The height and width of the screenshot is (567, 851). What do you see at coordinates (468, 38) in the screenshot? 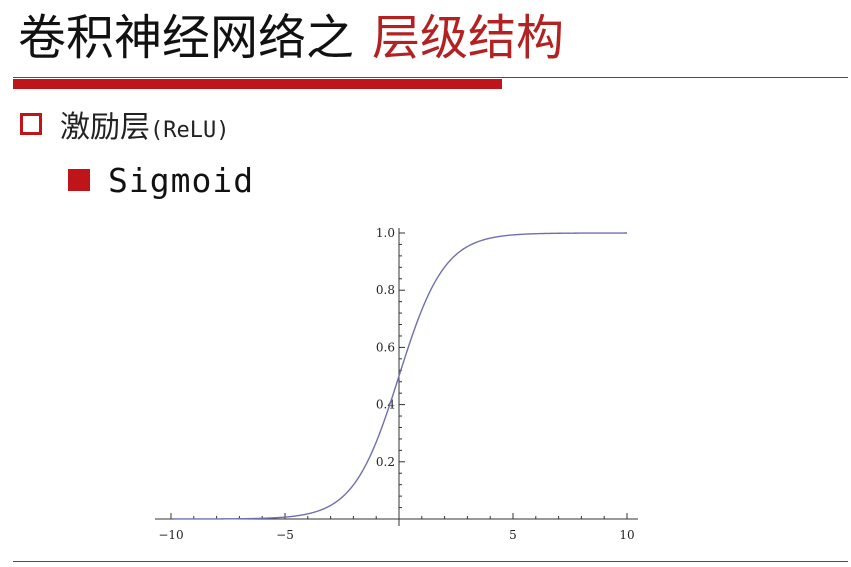
I see `title-highlight: 层级结构` at bounding box center [468, 38].